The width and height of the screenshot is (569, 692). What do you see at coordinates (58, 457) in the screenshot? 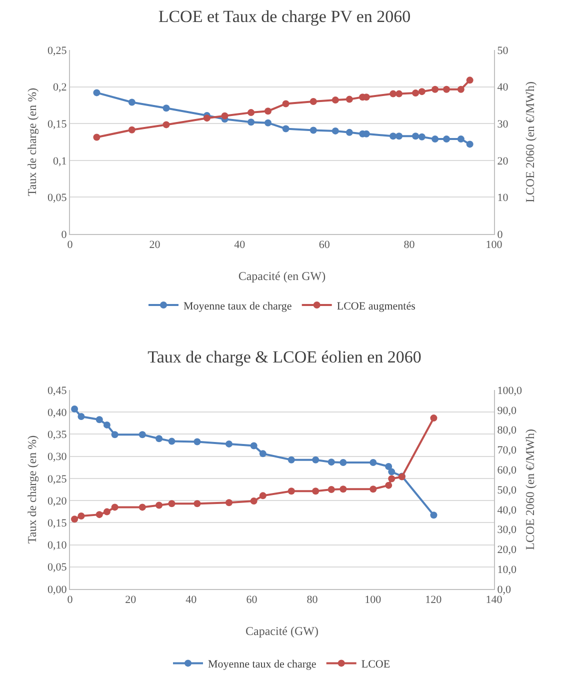
I see `y-tick-label: 0,30` at bounding box center [58, 457].